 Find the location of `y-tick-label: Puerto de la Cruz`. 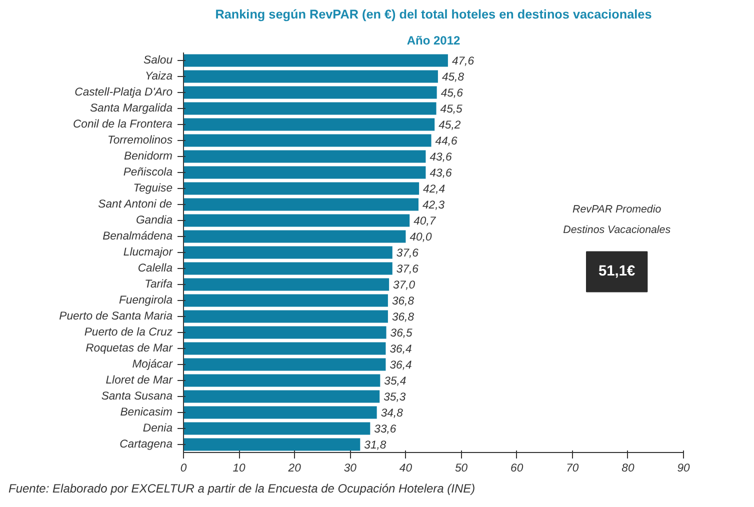

y-tick-label: Puerto de la Cruz is located at coordinates (128, 332).